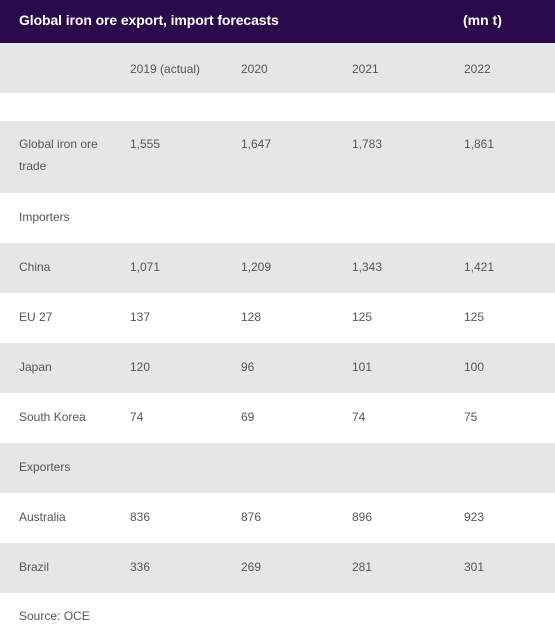 This screenshot has height=636, width=555. What do you see at coordinates (474, 517) in the screenshot?
I see `table-cell: 923` at bounding box center [474, 517].